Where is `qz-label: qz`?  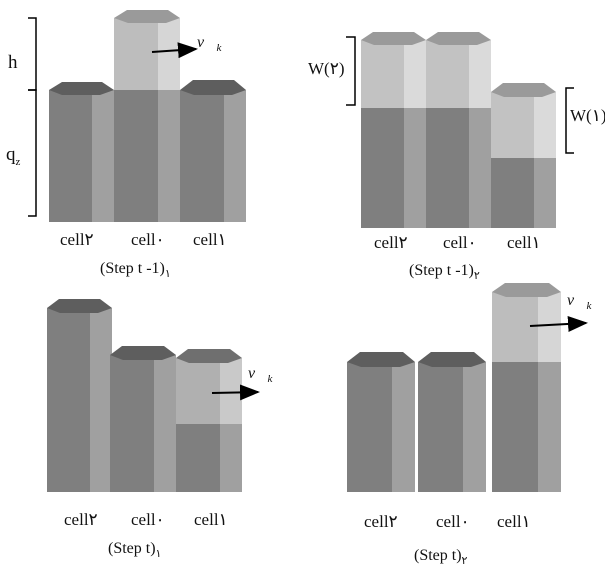
qz-label: qz is located at coordinates (13, 156).